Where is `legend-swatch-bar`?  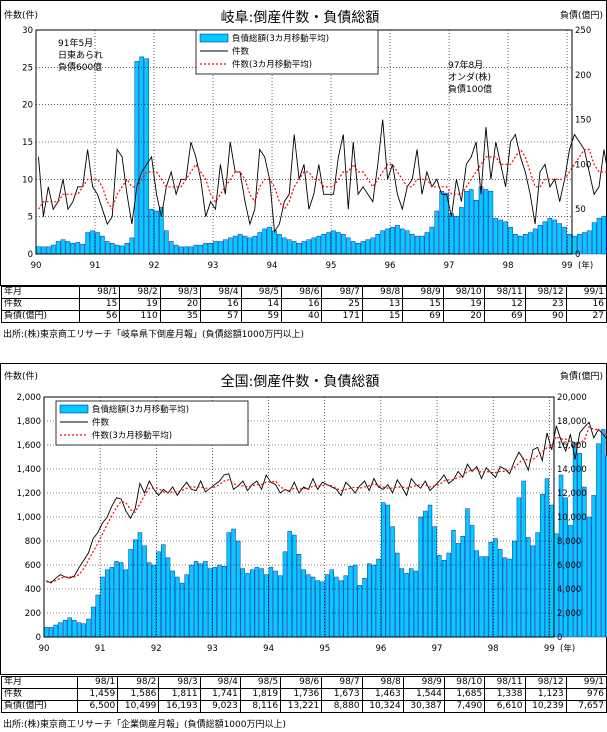
legend-swatch-bar is located at coordinates (74, 409).